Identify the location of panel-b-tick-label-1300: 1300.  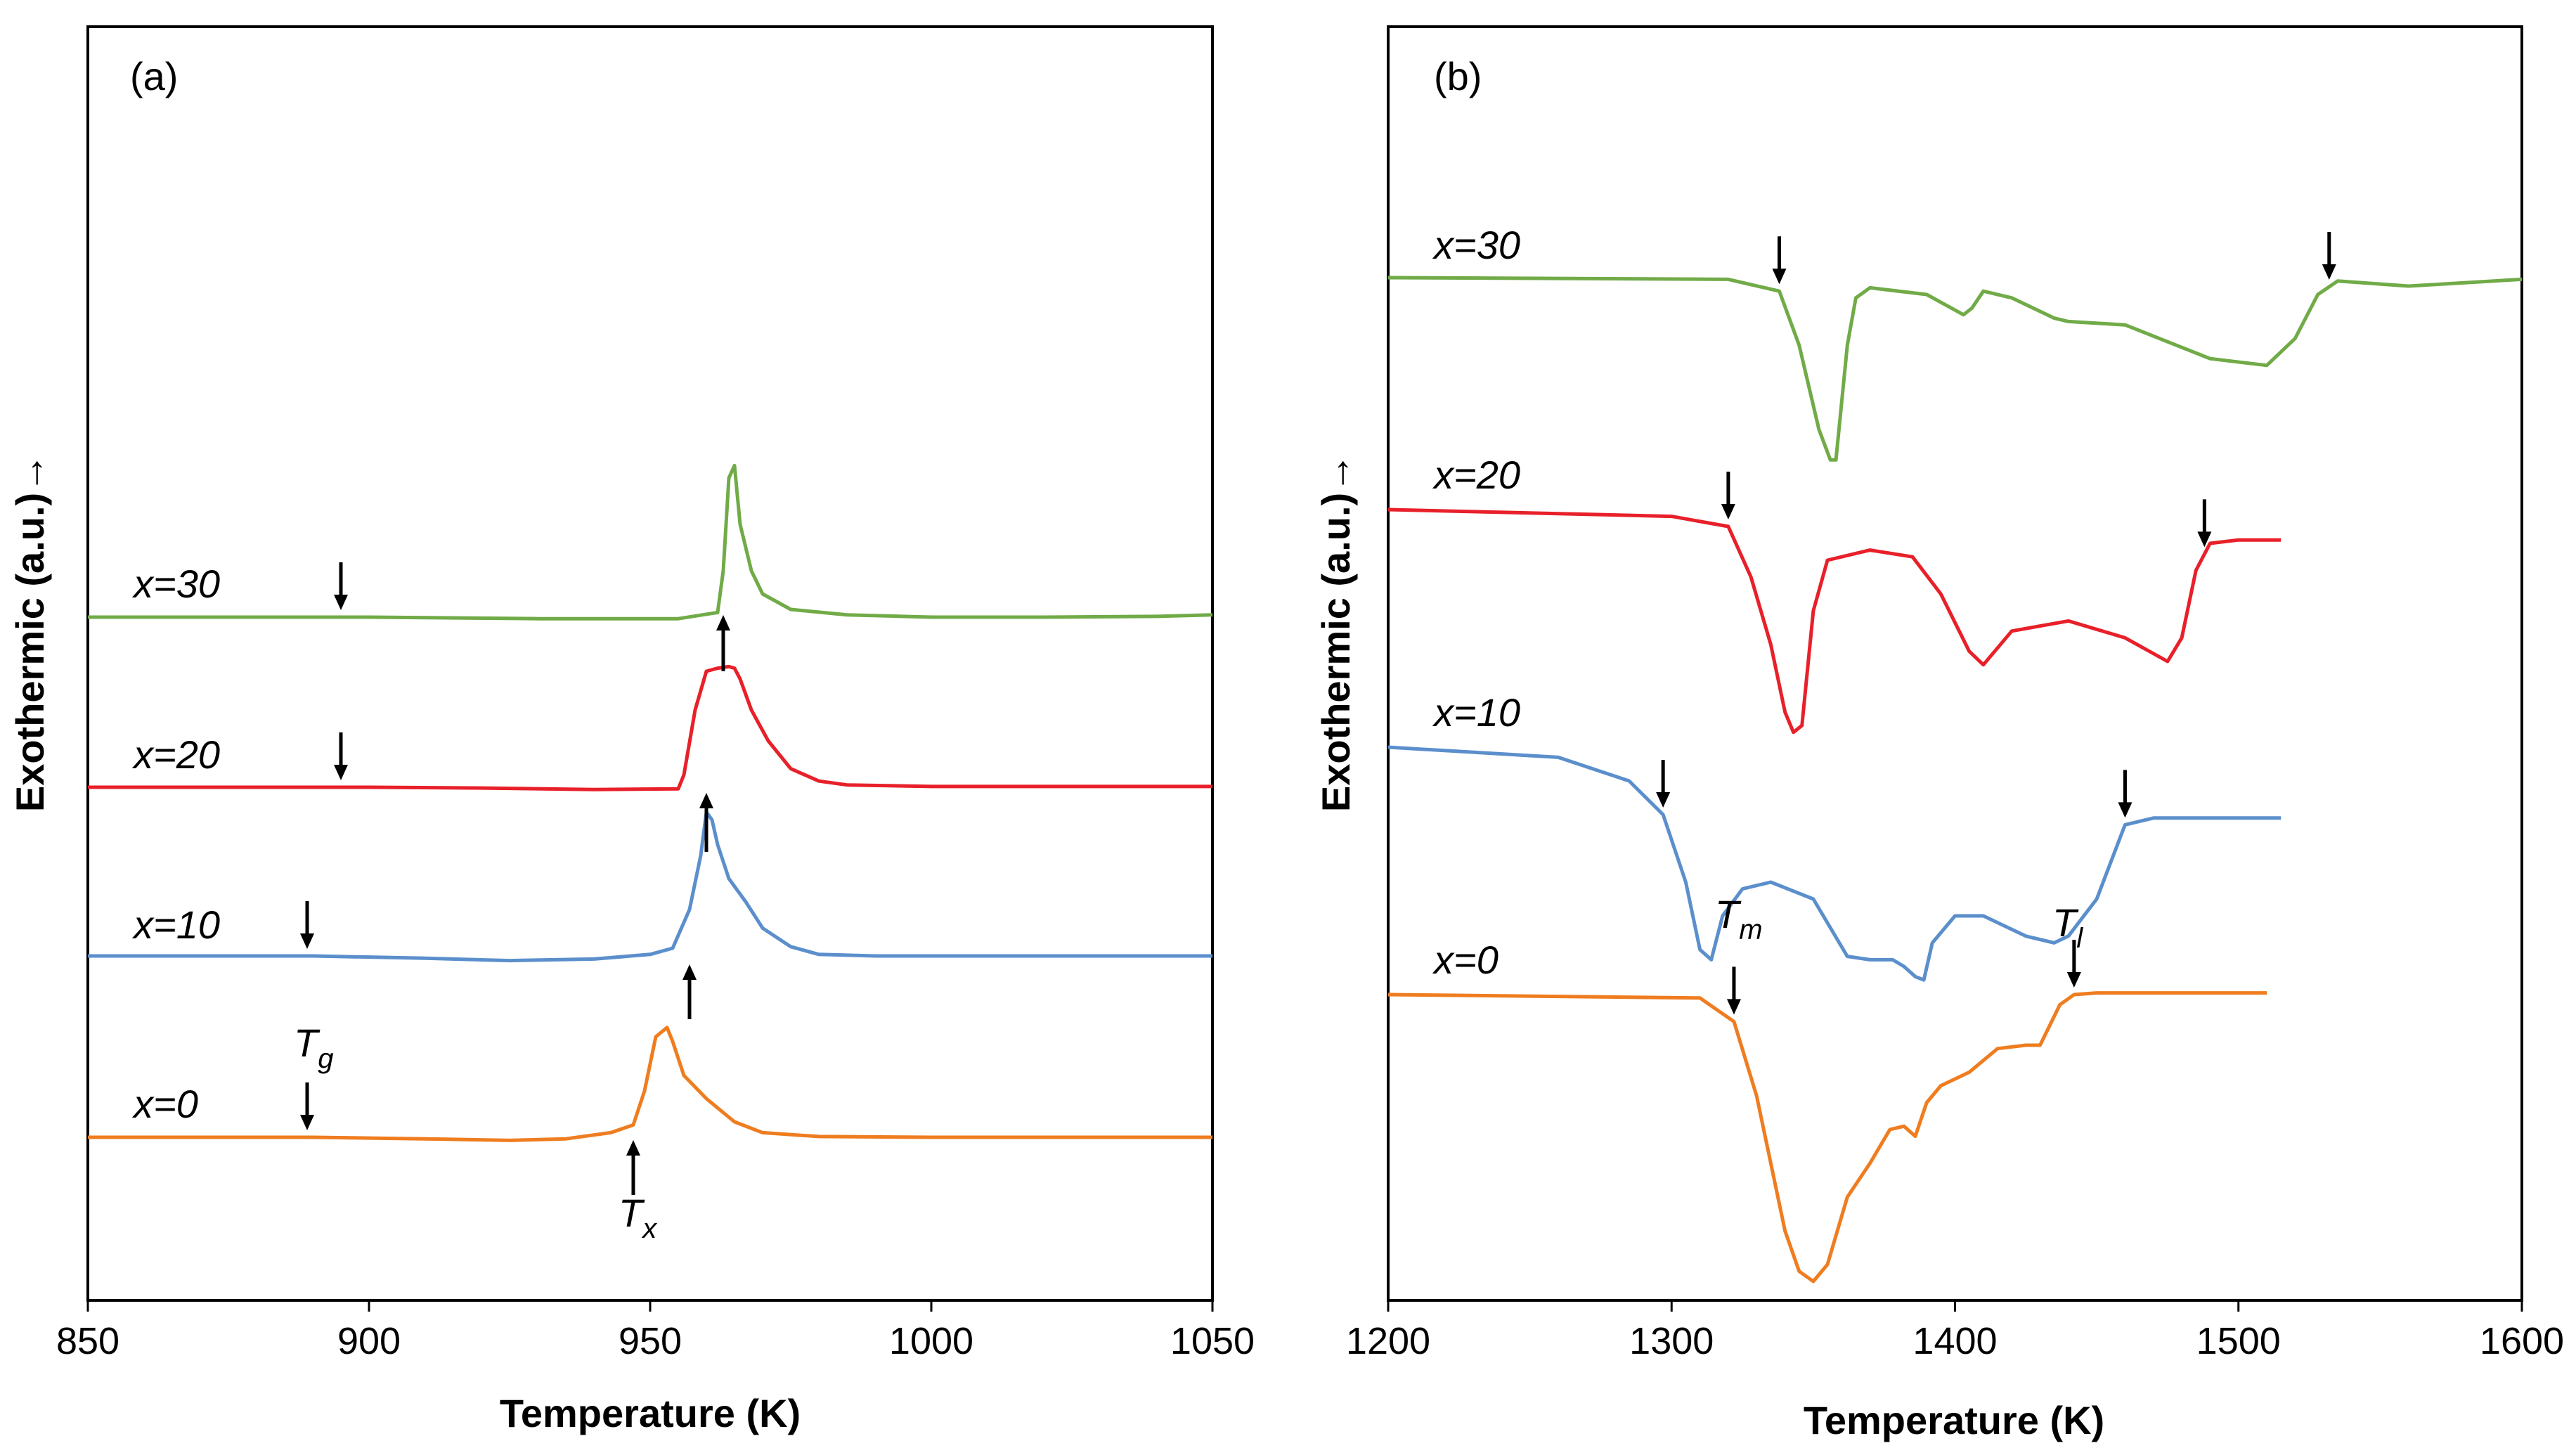
(1672, 1341).